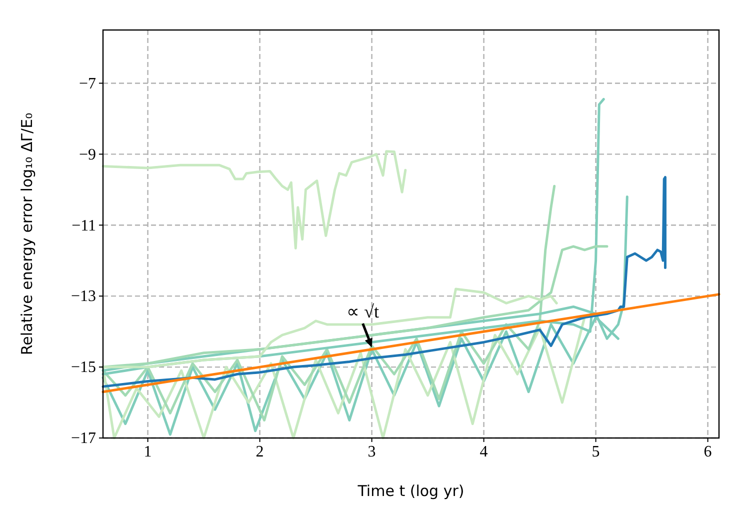 The image size is (750, 525). Describe the element at coordinates (484, 451) in the screenshot. I see `x-tick-label: 4` at that location.